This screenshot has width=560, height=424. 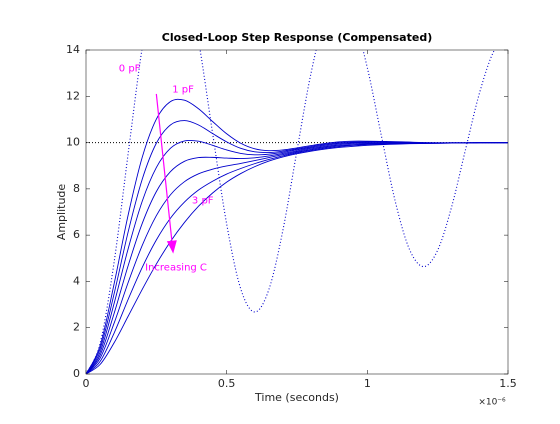 What do you see at coordinates (297, 37) in the screenshot?
I see `chart-title: Closed-Loop Step Response (Compensated)` at bounding box center [297, 37].